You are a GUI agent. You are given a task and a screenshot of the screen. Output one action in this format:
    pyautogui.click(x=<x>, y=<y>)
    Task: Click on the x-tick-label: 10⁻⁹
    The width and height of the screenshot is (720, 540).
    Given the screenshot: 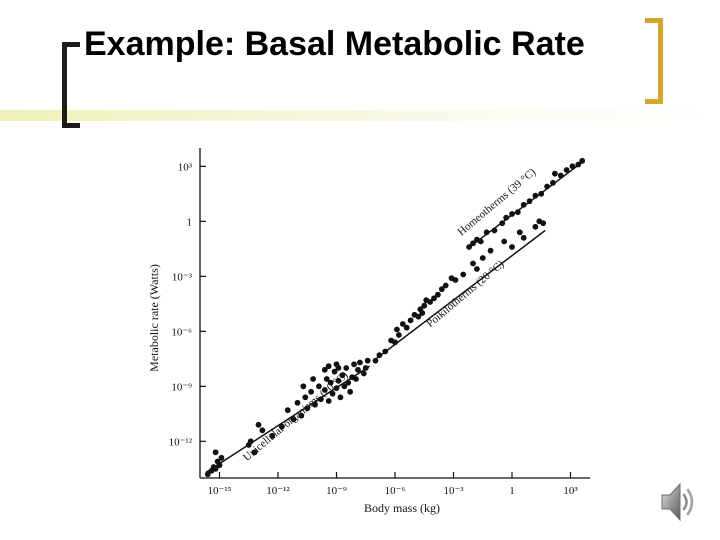 What is the action you would take?
    pyautogui.click(x=336, y=491)
    